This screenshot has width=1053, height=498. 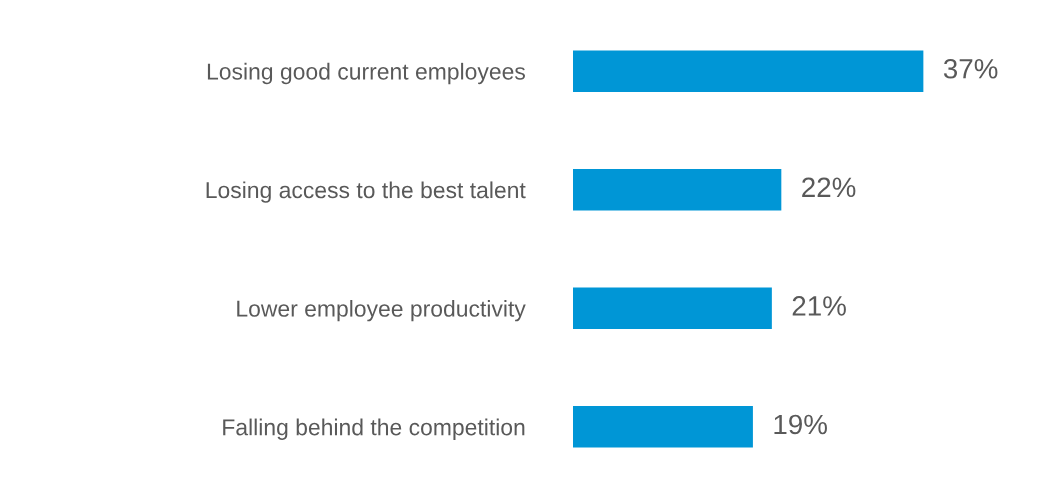 I want to click on data-label: 19%, so click(x=800, y=424).